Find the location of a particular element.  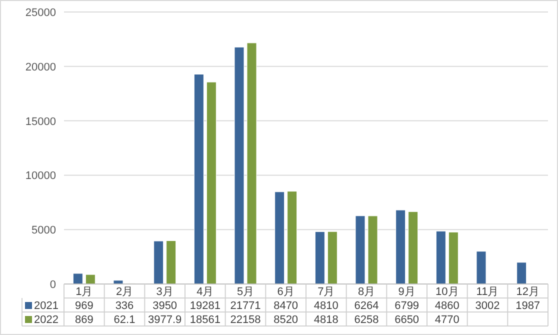

data-label: 3002 is located at coordinates (487, 306).